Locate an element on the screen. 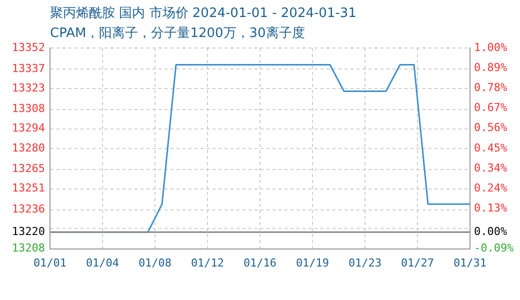 Image resolution: width=520 pixels, height=300 pixels. y2-tick-label: 0.78% is located at coordinates (491, 87).